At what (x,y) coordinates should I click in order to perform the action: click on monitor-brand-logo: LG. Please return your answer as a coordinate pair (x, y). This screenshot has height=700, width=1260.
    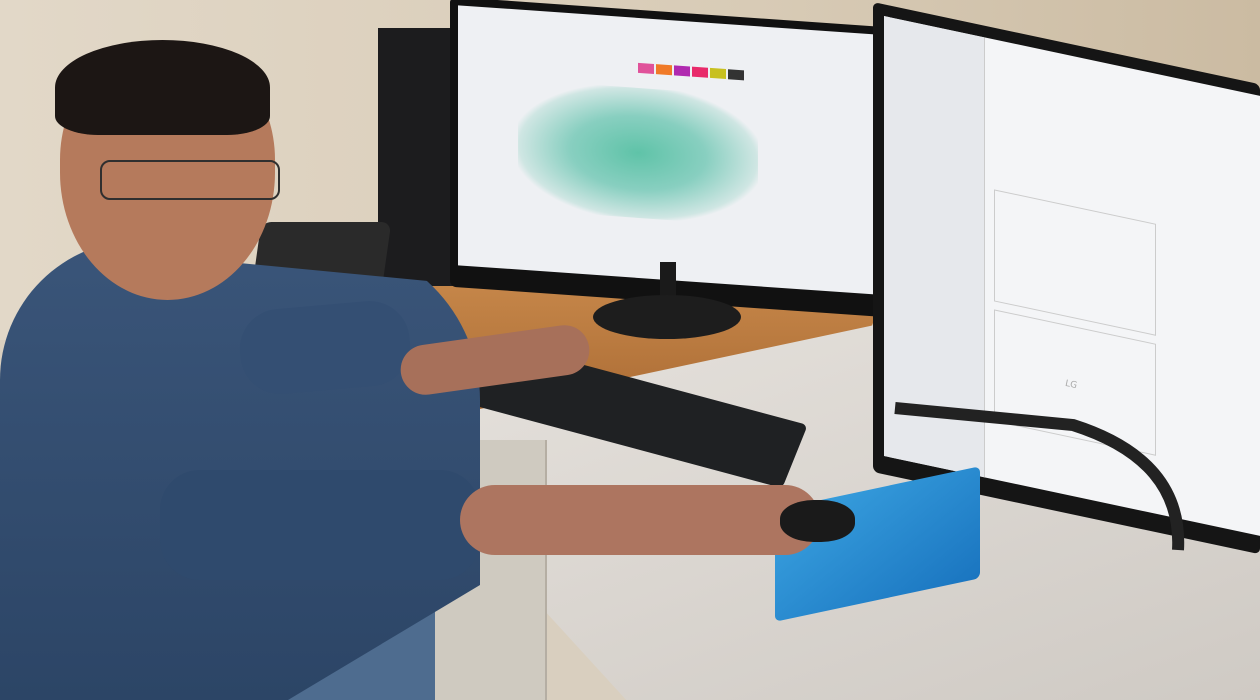
    Looking at the image, I should click on (1071, 385).